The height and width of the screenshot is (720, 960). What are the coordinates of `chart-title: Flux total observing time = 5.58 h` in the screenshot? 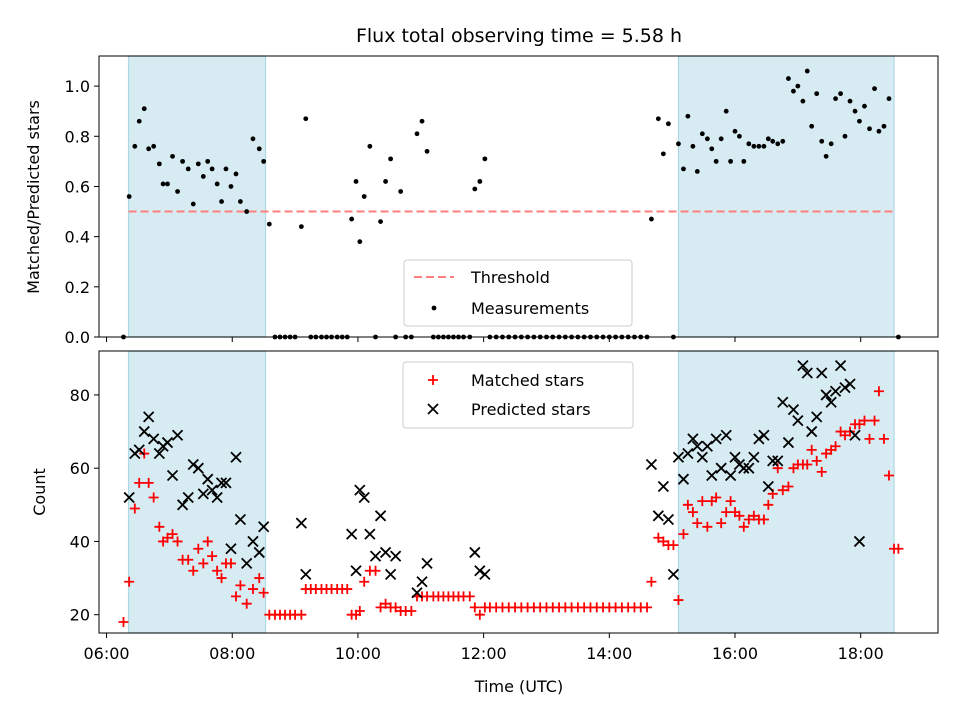 It's located at (519, 36).